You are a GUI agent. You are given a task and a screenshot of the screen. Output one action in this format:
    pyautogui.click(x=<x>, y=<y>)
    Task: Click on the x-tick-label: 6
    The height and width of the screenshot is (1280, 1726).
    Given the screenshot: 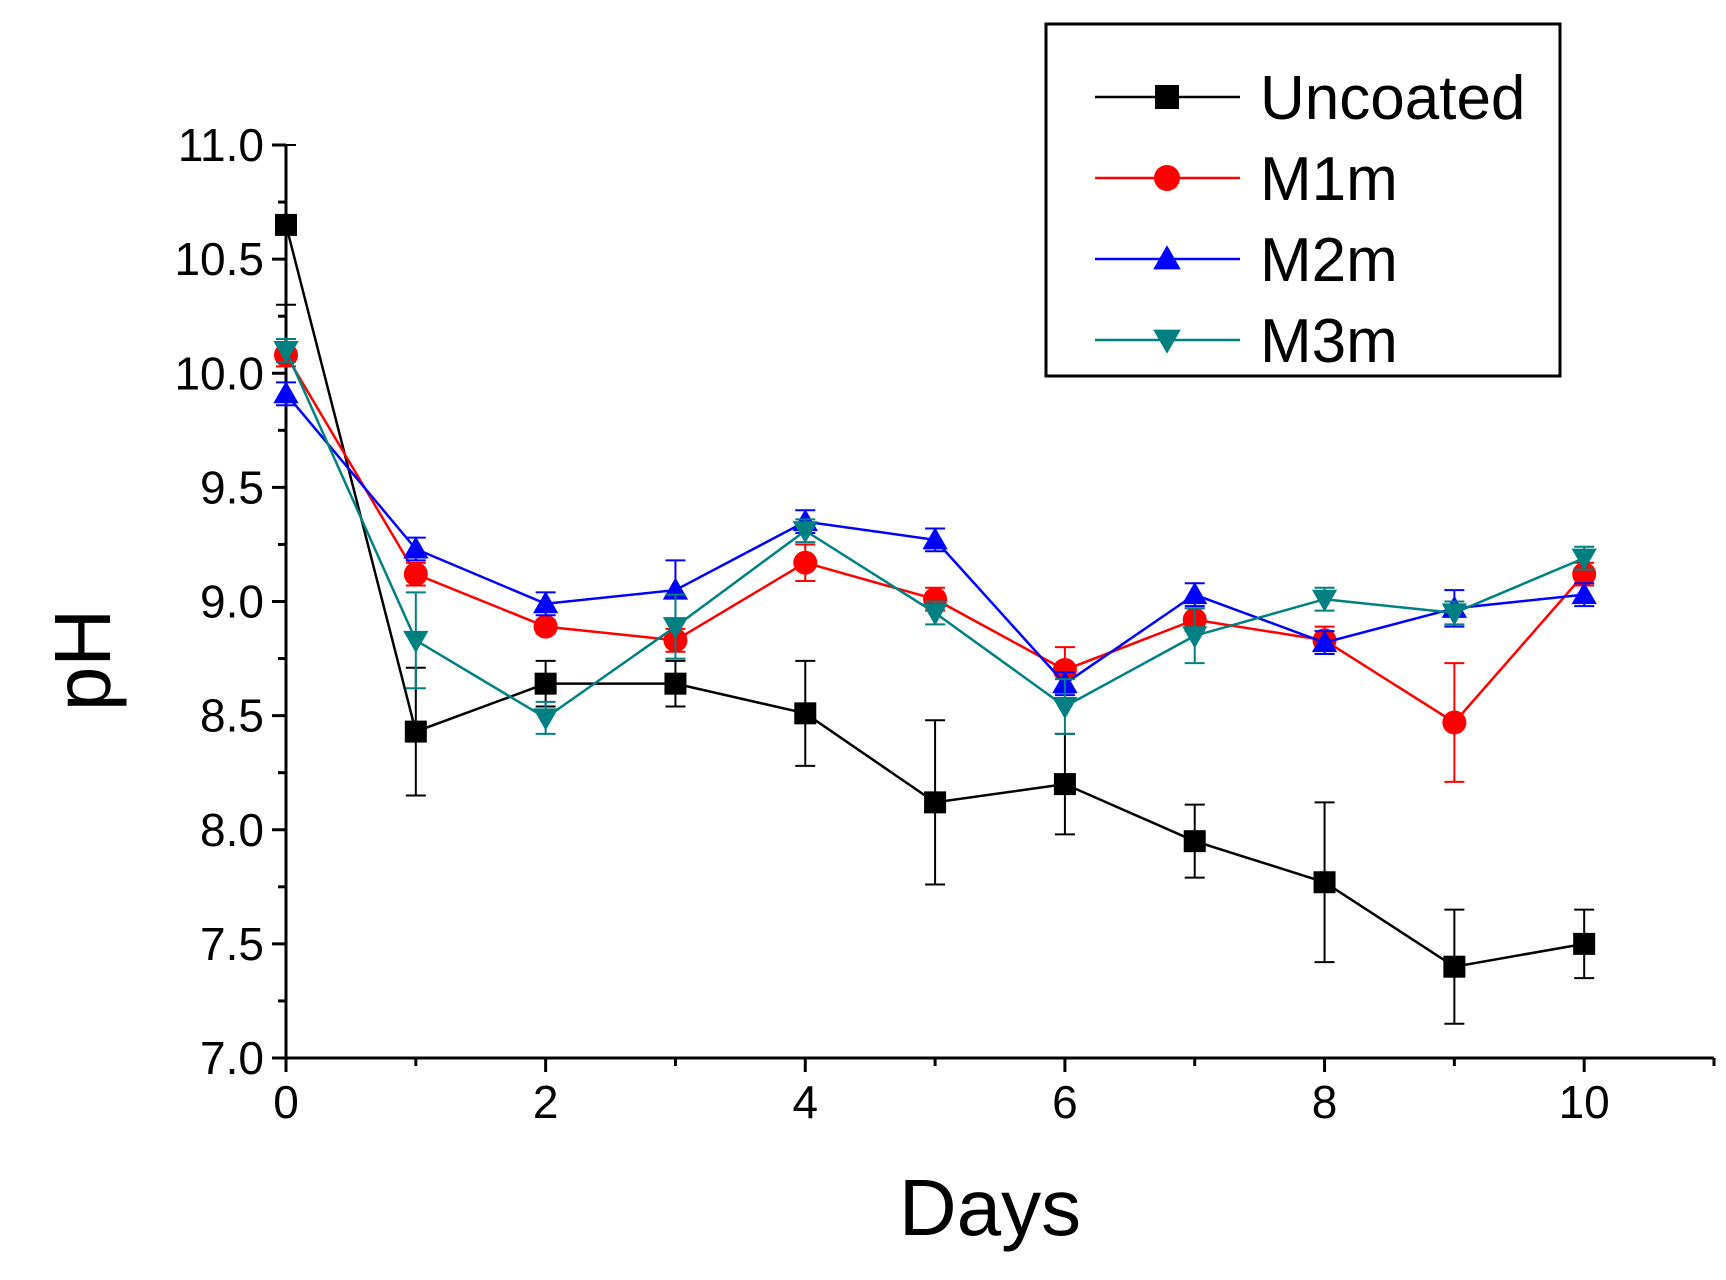 What is the action you would take?
    pyautogui.click(x=1065, y=1102)
    